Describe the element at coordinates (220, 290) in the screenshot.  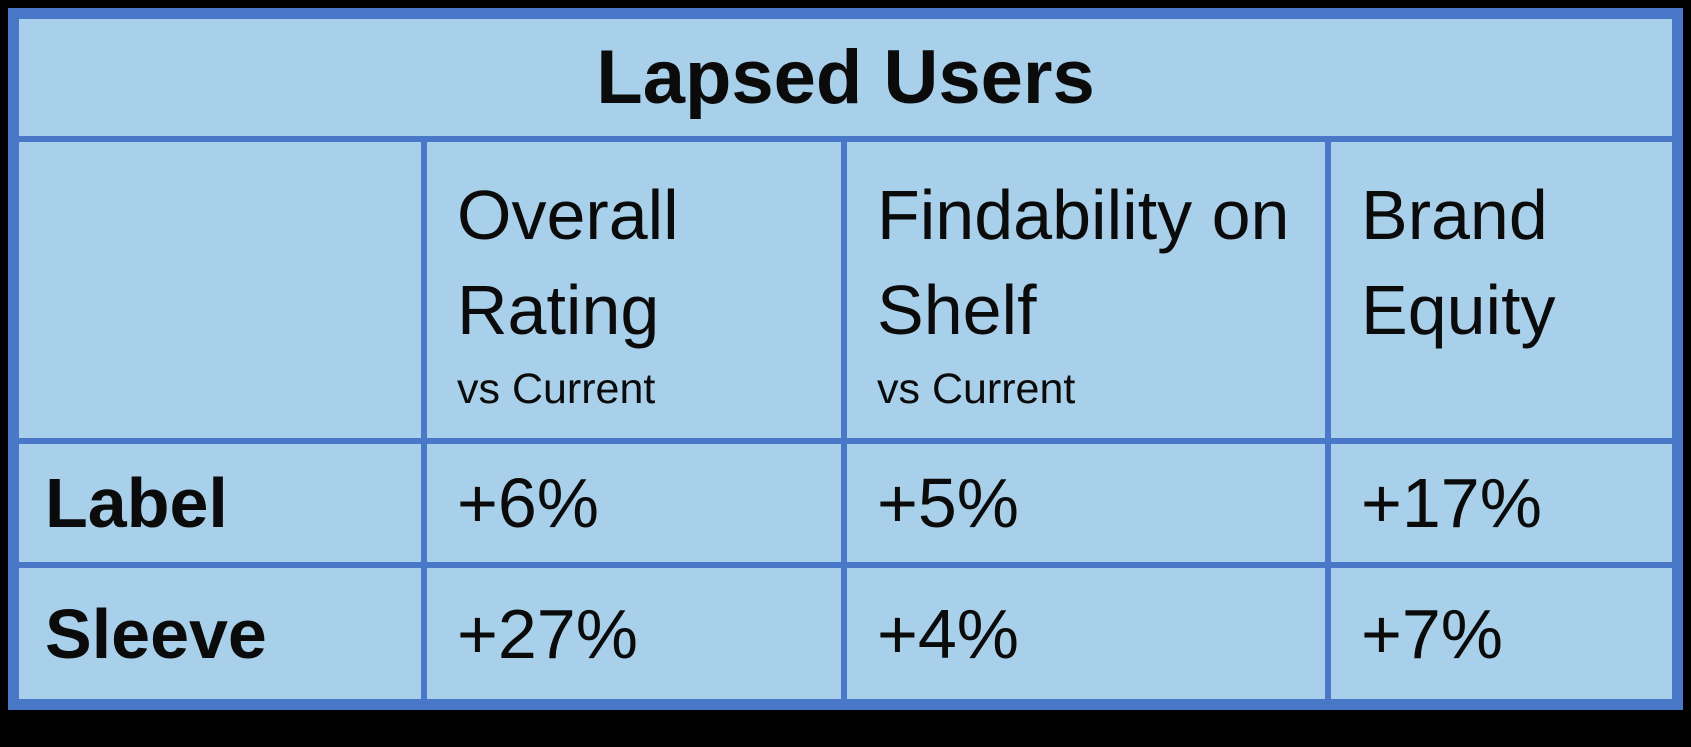
I see `row-header-corner-cell` at that location.